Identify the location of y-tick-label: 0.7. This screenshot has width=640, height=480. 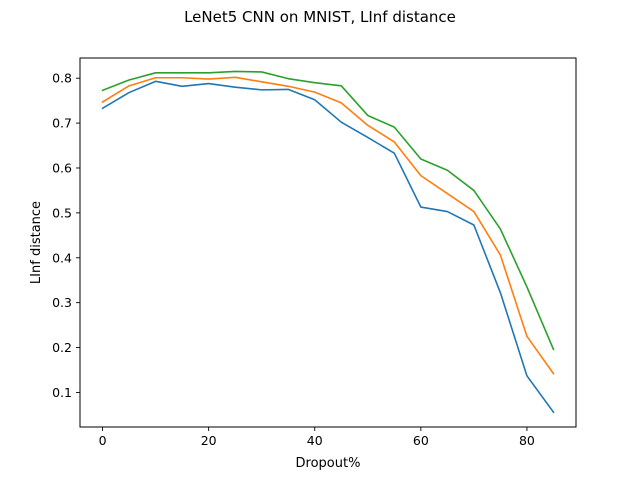
(62, 123).